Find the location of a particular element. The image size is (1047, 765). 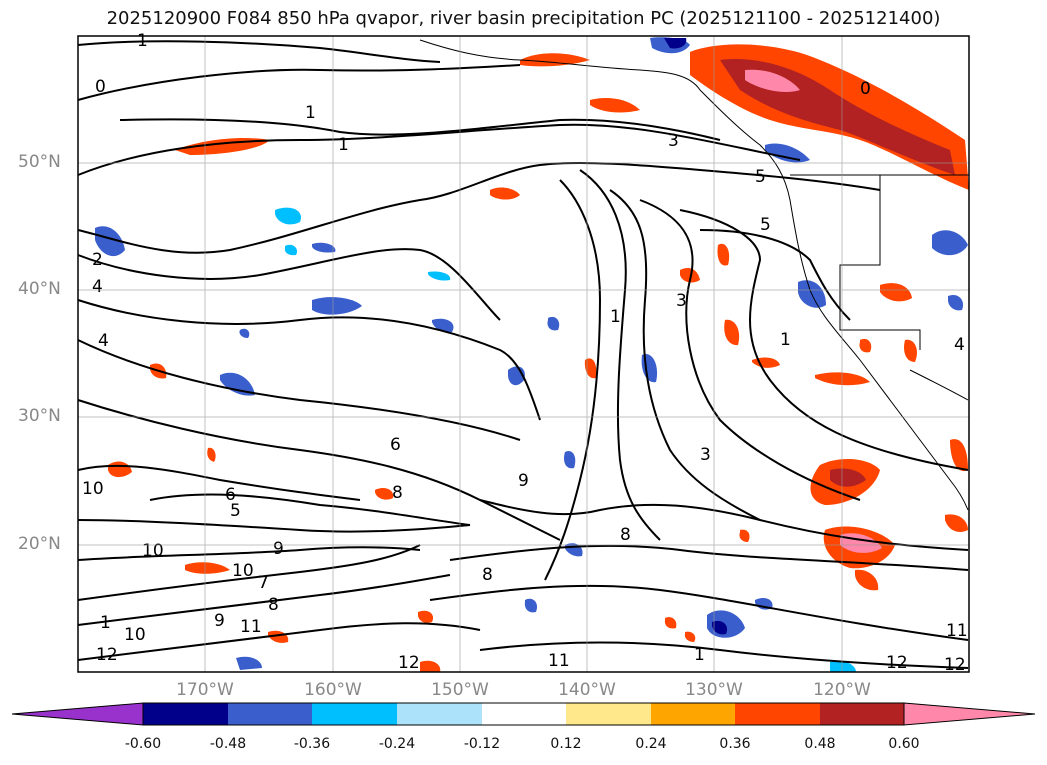

colorbar-tick: -0.48 is located at coordinates (228, 744).